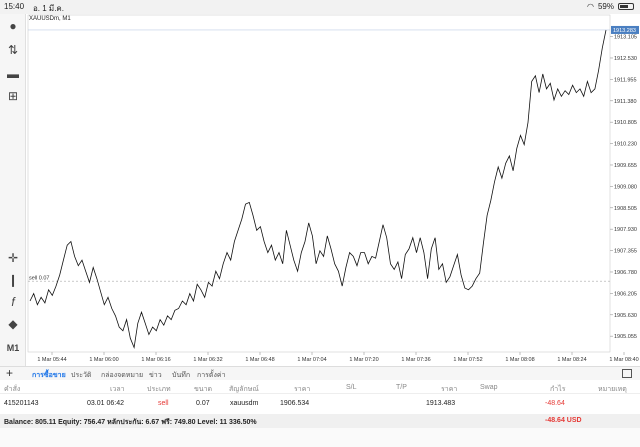  What do you see at coordinates (489, 387) in the screenshot?
I see `header-swap: Swap` at bounding box center [489, 387].